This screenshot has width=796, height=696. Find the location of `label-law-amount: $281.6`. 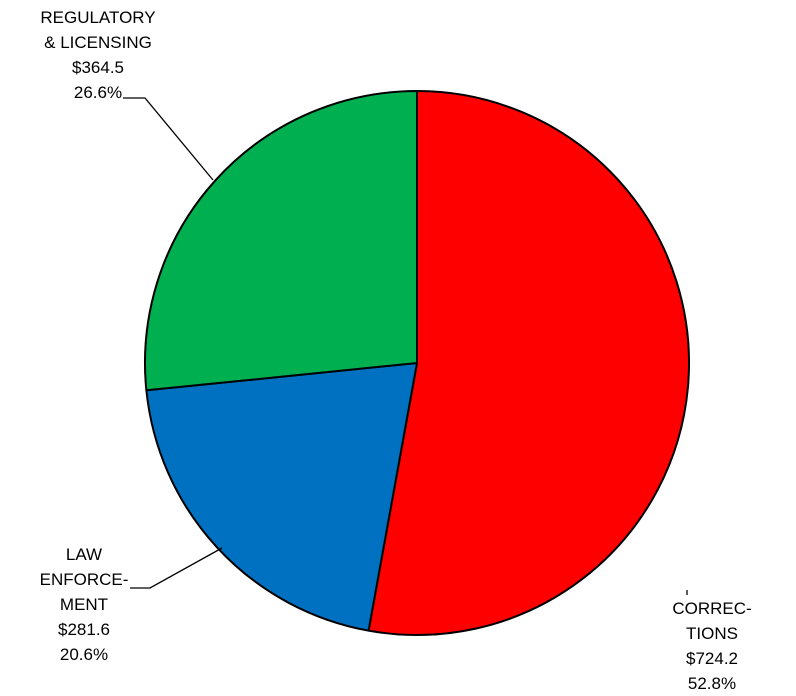

label-law-amount: $281.6 is located at coordinates (84, 629).